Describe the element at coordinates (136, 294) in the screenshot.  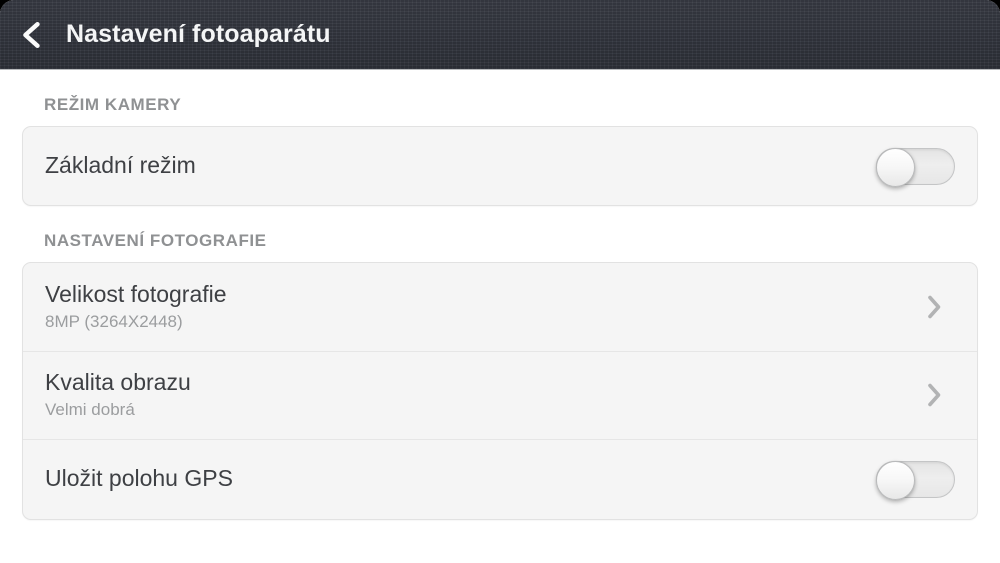
I see `row-title: Velikost fotografie` at that location.